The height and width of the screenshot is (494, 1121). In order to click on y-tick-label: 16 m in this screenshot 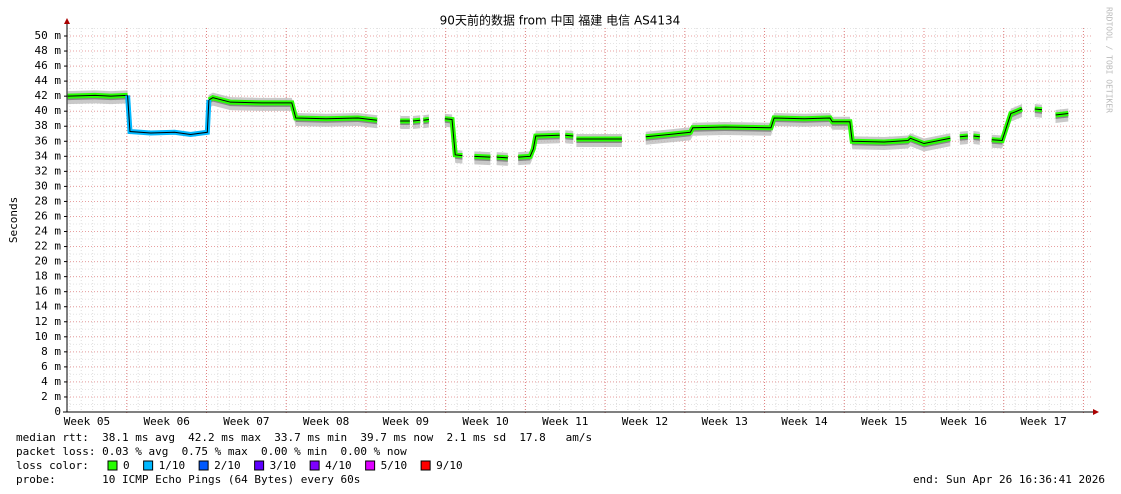, I will do `click(48, 291)`.